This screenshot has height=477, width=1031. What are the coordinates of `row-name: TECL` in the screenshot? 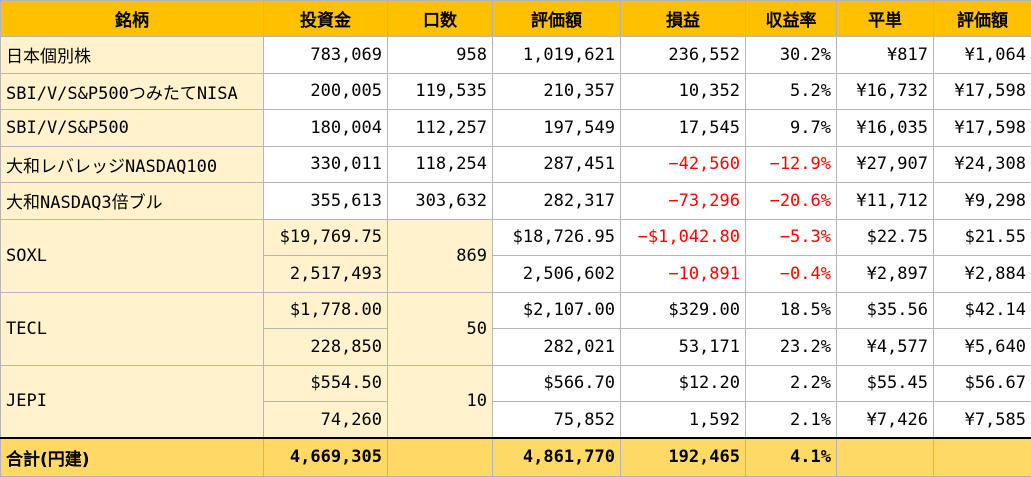 It's located at (132, 328).